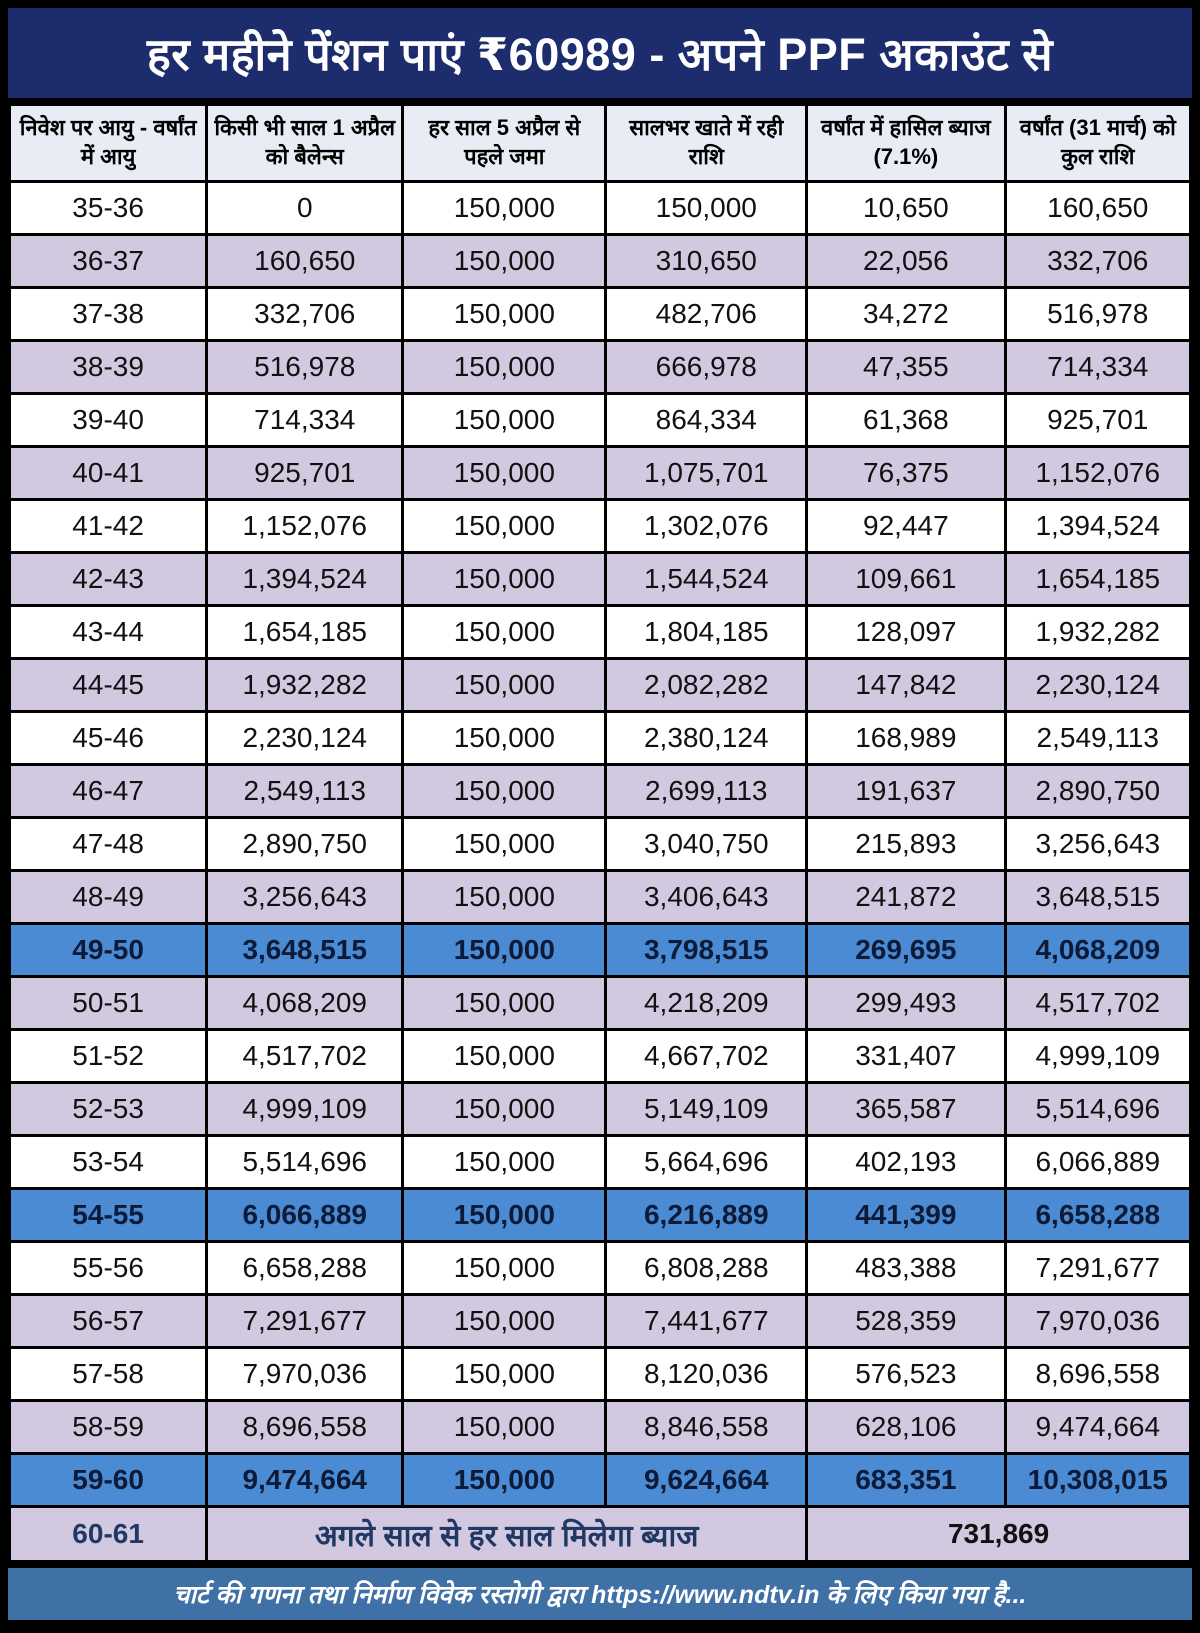 Image resolution: width=1200 pixels, height=1633 pixels. Describe the element at coordinates (706, 261) in the screenshot. I see `cell-year-amount: 310,650` at that location.